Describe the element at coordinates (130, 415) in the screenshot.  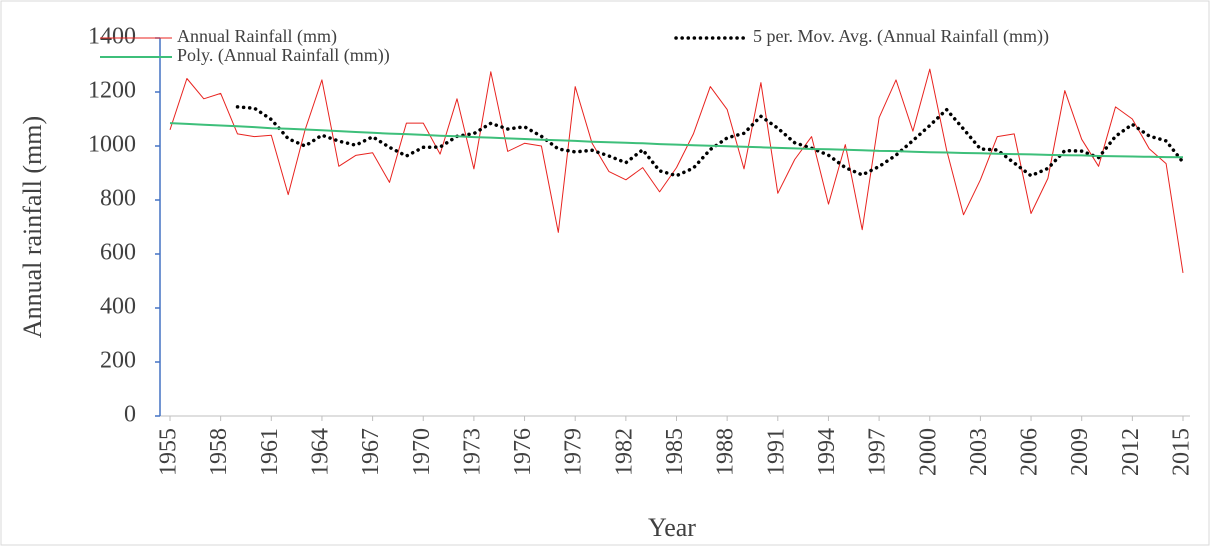
I see `y-tick-label: 0` at that location.